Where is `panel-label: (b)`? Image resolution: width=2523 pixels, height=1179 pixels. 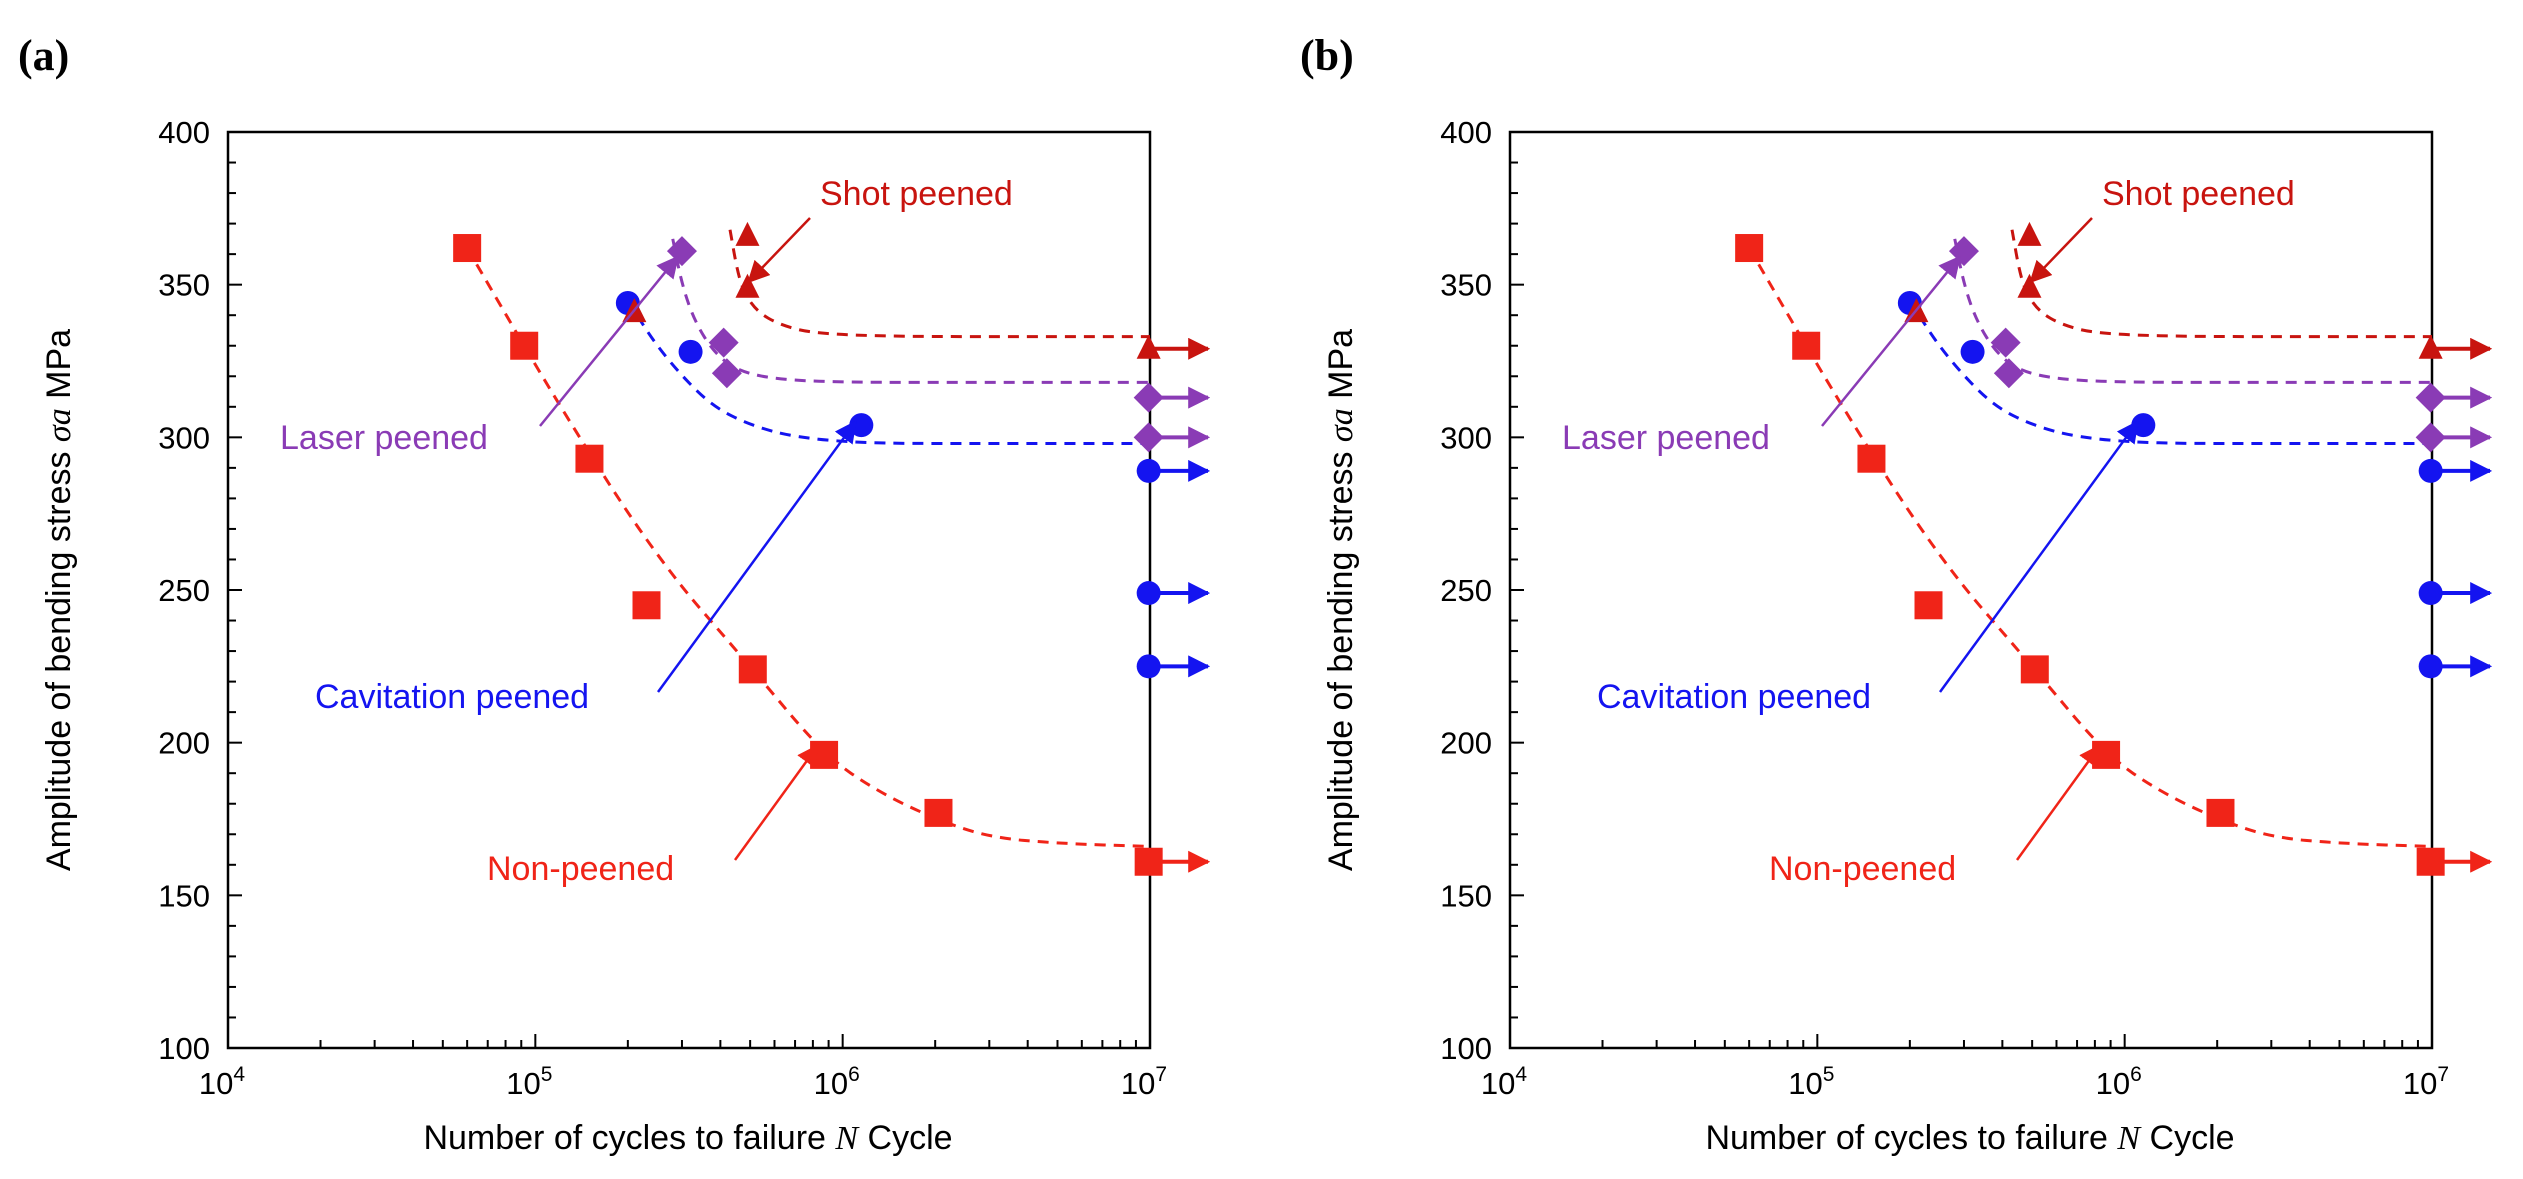 panel-label: (b) is located at coordinates (1327, 55).